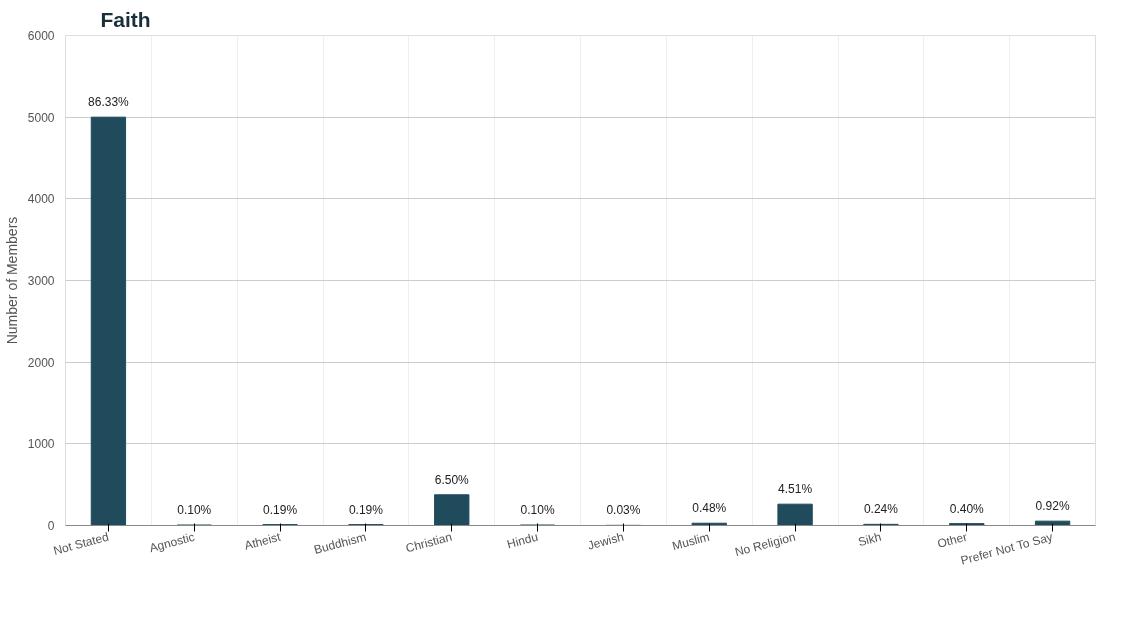  Describe the element at coordinates (967, 508) in the screenshot. I see `annotation: 0.40%` at that location.